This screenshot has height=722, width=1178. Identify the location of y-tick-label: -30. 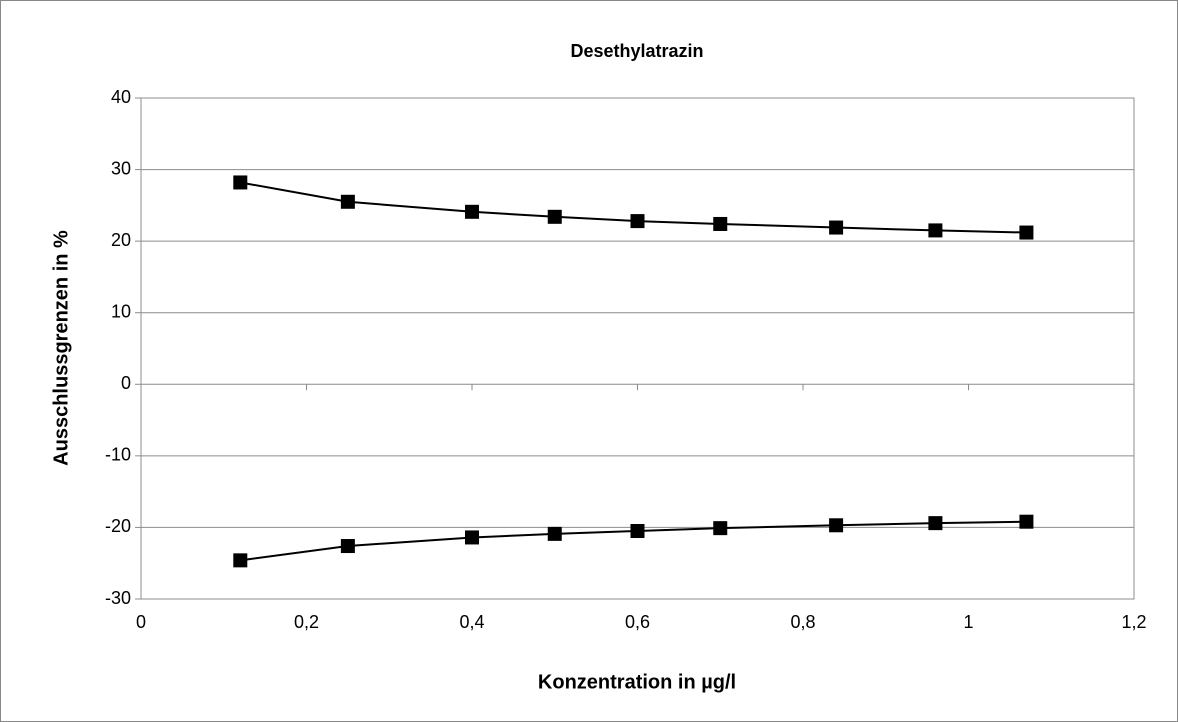
(118, 598).